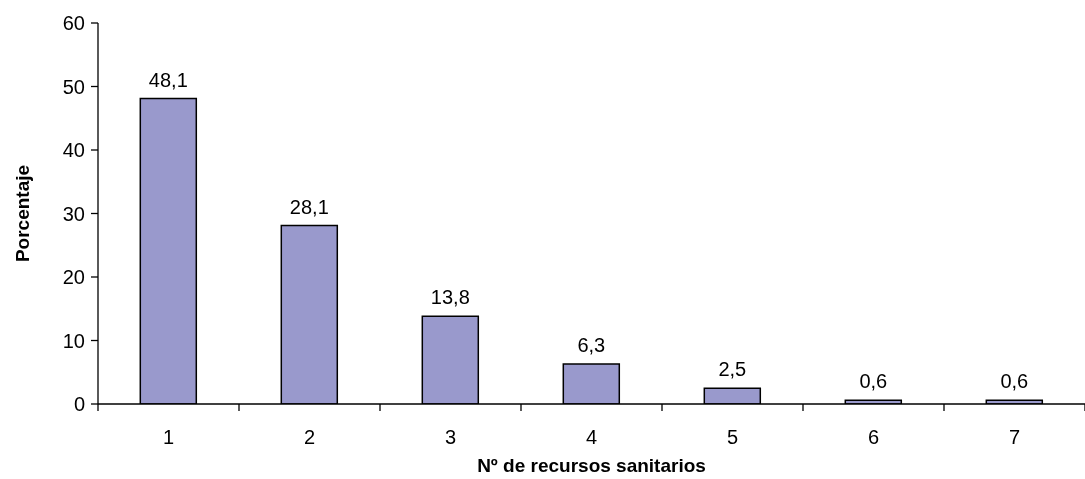 The image size is (1085, 479). I want to click on y-tick-label: 0, so click(79, 404).